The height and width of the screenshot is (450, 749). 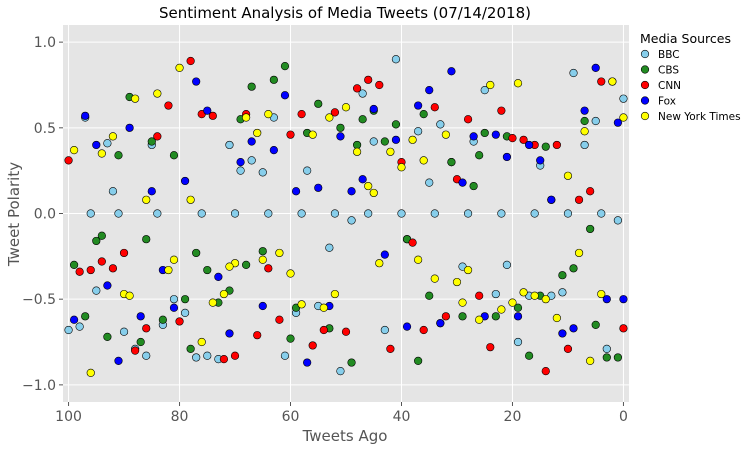 What do you see at coordinates (623, 417) in the screenshot?
I see `x-tick-label: 0` at bounding box center [623, 417].